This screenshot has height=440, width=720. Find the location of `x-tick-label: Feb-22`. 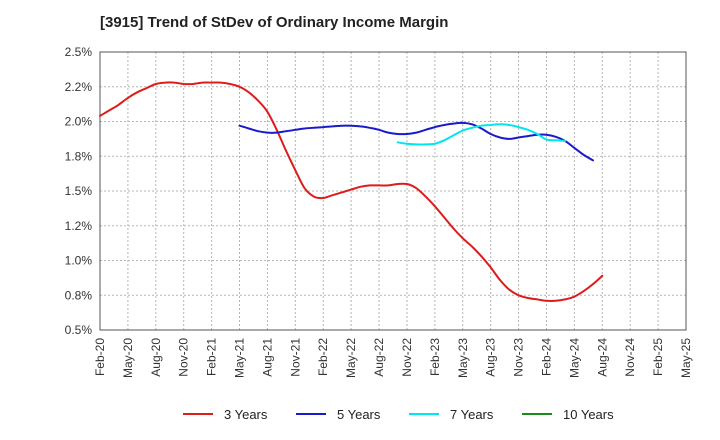

x-tick-label: Feb-22 is located at coordinates (323, 357).